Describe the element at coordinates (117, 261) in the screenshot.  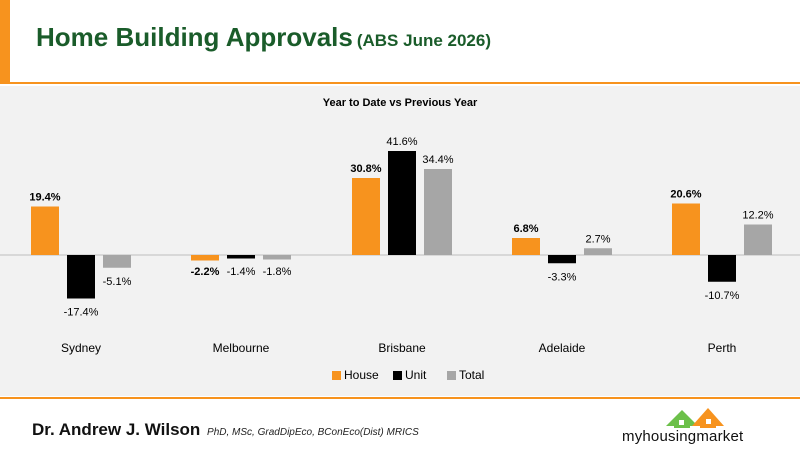
I see `bar-sydney-total` at that location.